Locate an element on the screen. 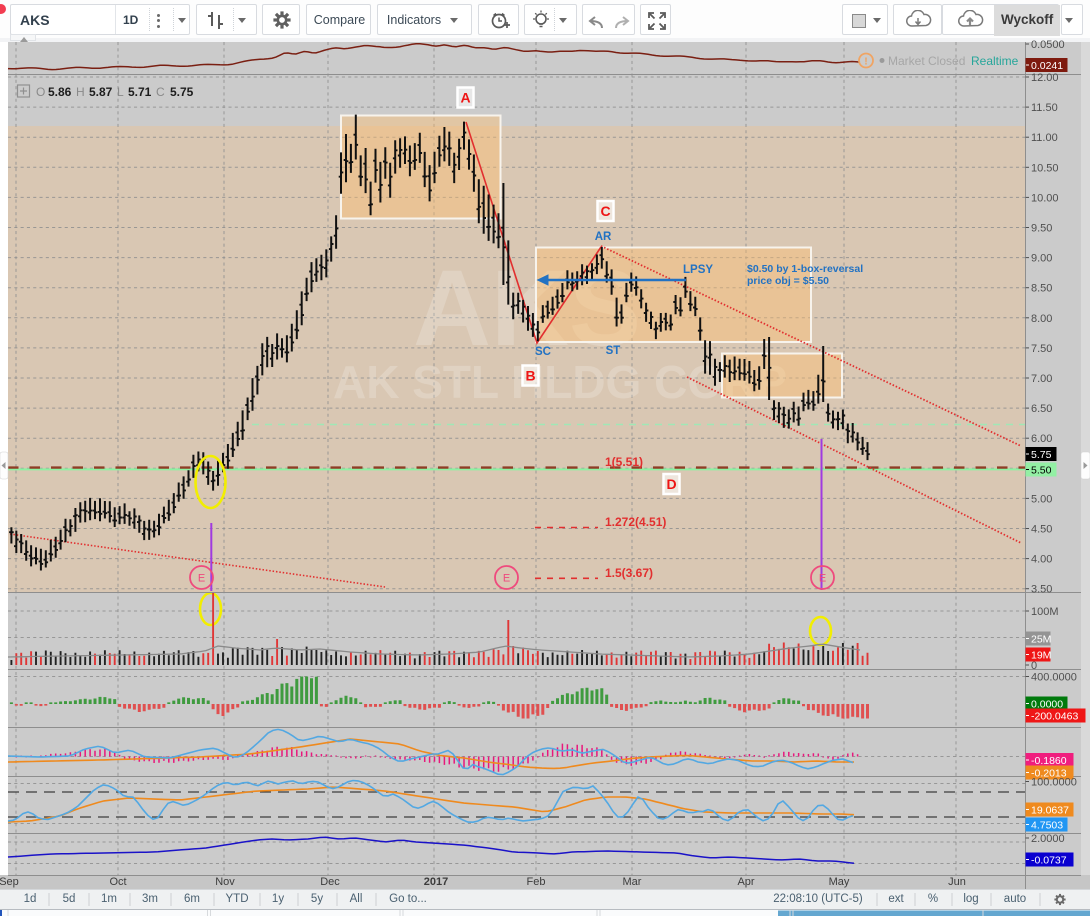 Image resolution: width=1090 pixels, height=916 pixels. svg-text: price obj = $5.50 is located at coordinates (788, 281).